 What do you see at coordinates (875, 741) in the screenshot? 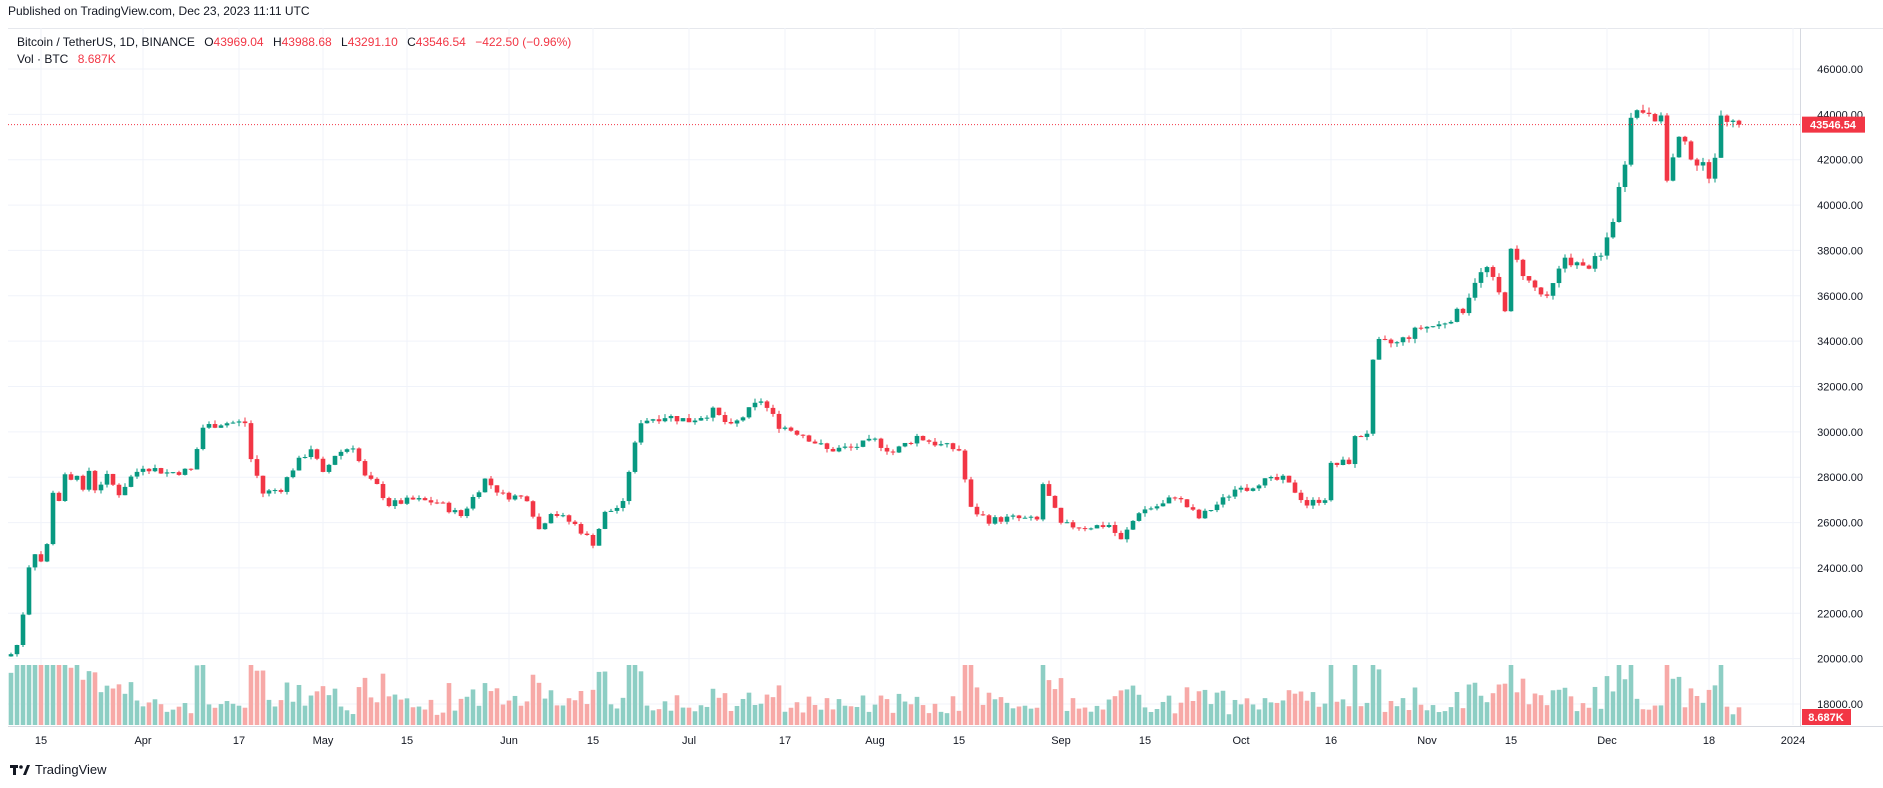
I see `x-tick-label: Aug` at bounding box center [875, 741].